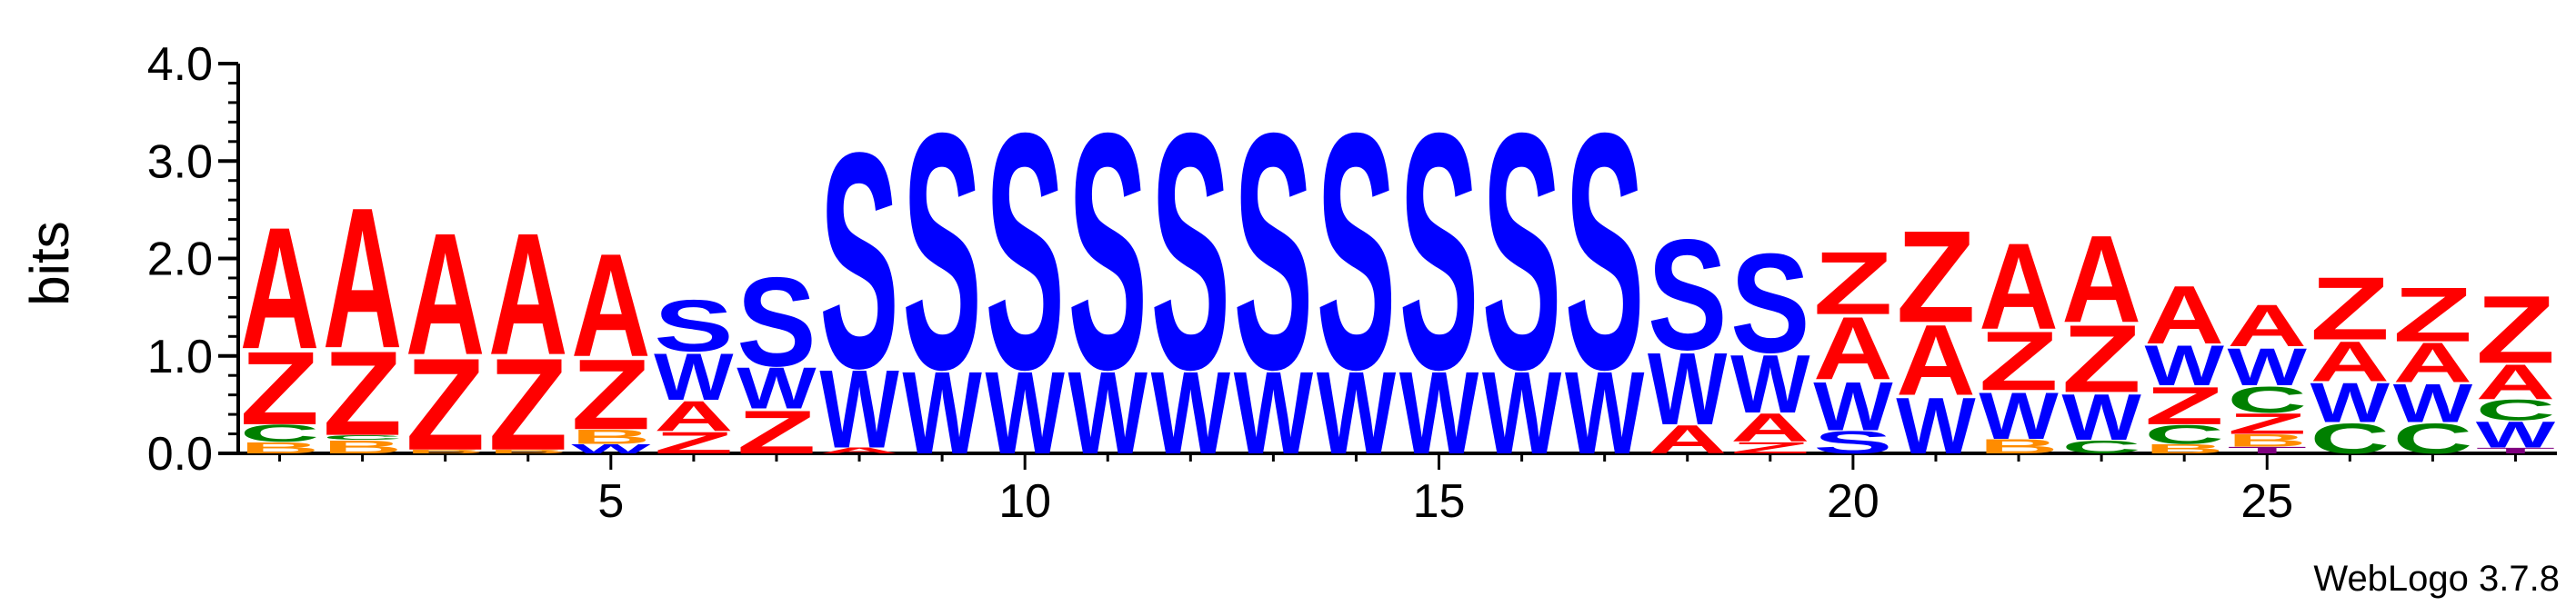 The width and height of the screenshot is (2576, 606). Describe the element at coordinates (180, 161) in the screenshot. I see `y-tick-label: 3.0` at that location.